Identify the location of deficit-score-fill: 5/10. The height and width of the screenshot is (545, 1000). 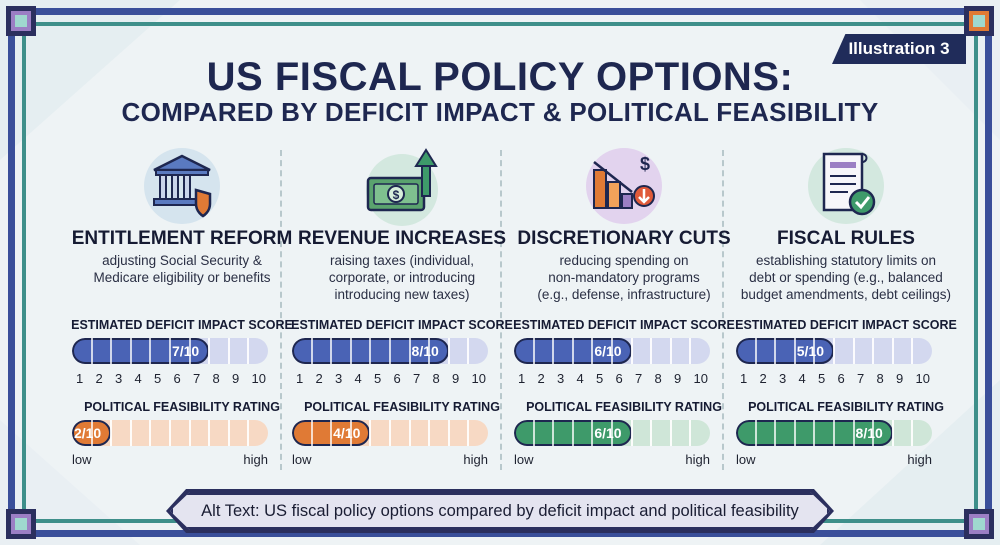
(785, 351).